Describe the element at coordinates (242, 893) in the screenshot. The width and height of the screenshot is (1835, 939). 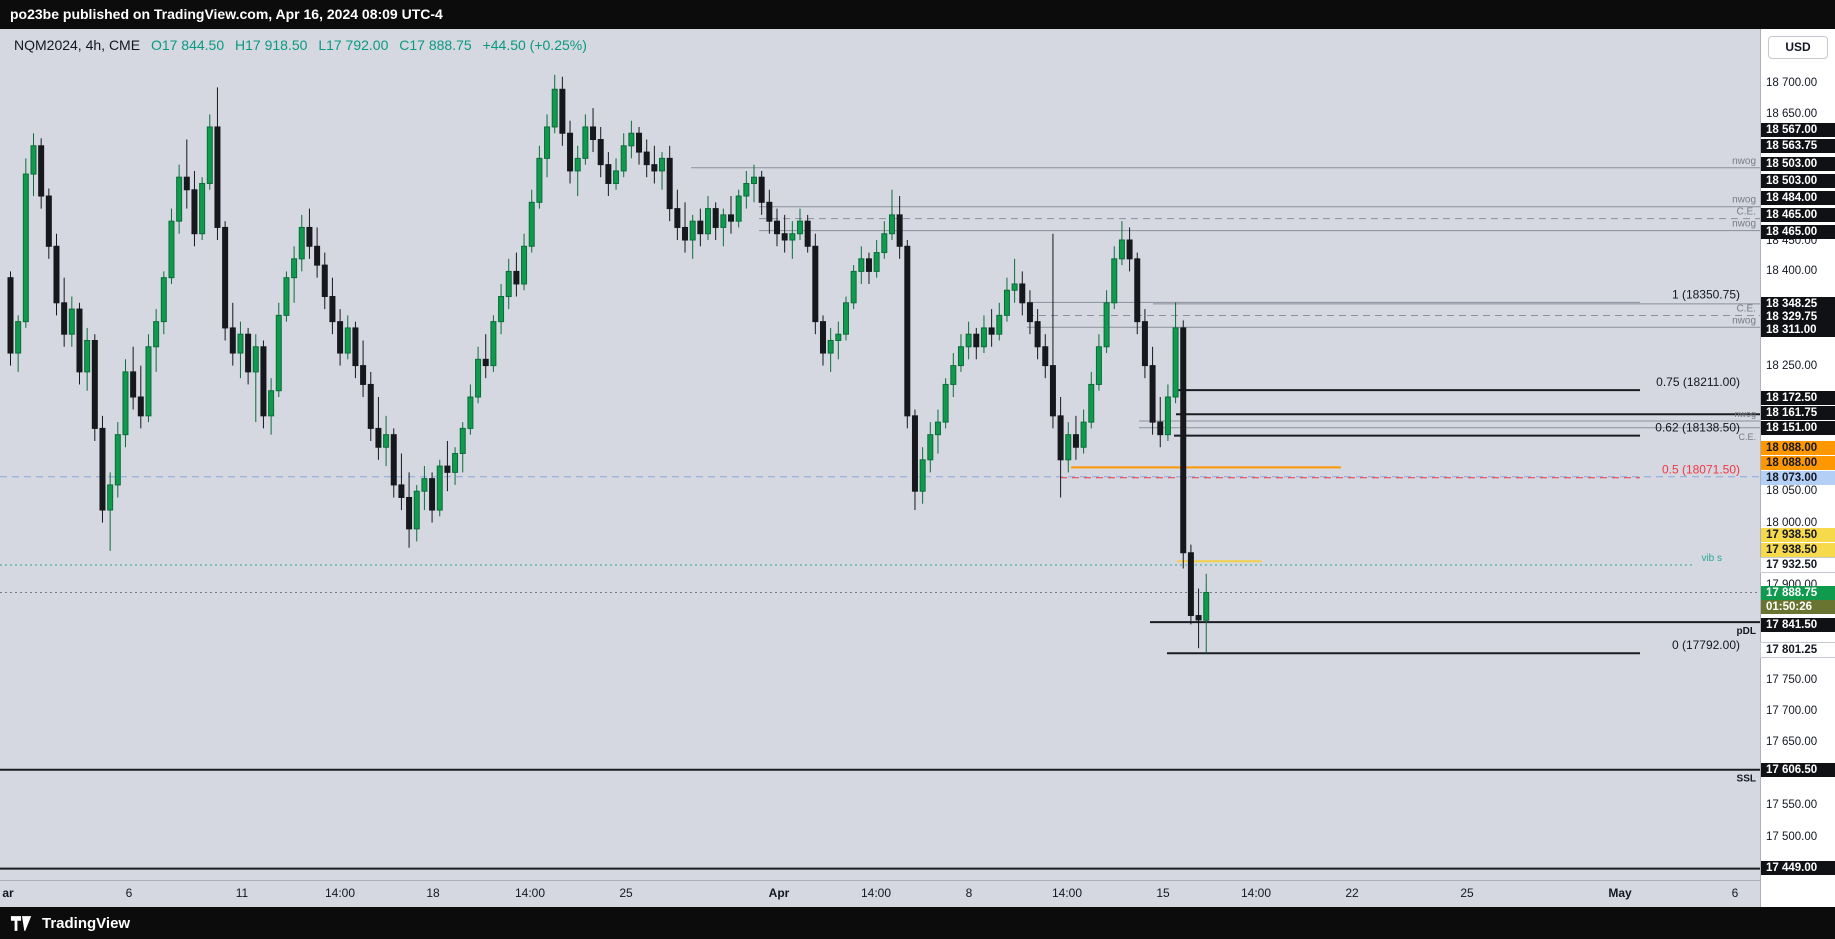
I see `time-axis-label: 11` at that location.